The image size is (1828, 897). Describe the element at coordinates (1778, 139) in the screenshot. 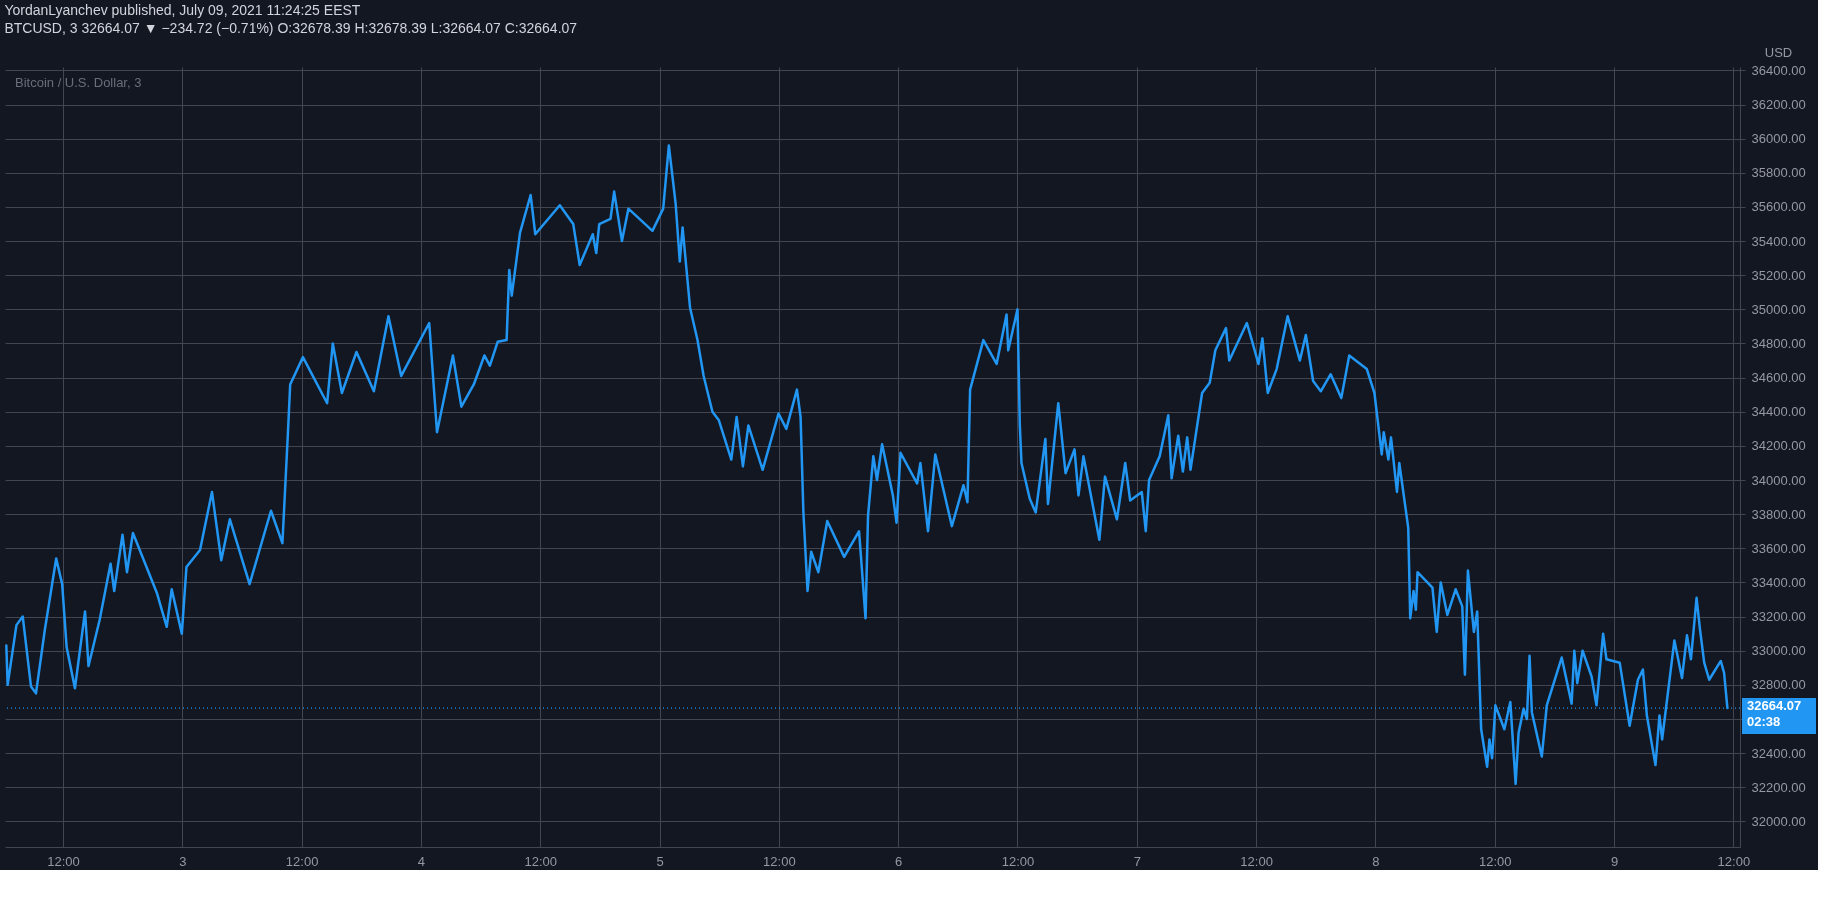

I see `y-tick-label: 36000.00` at that location.